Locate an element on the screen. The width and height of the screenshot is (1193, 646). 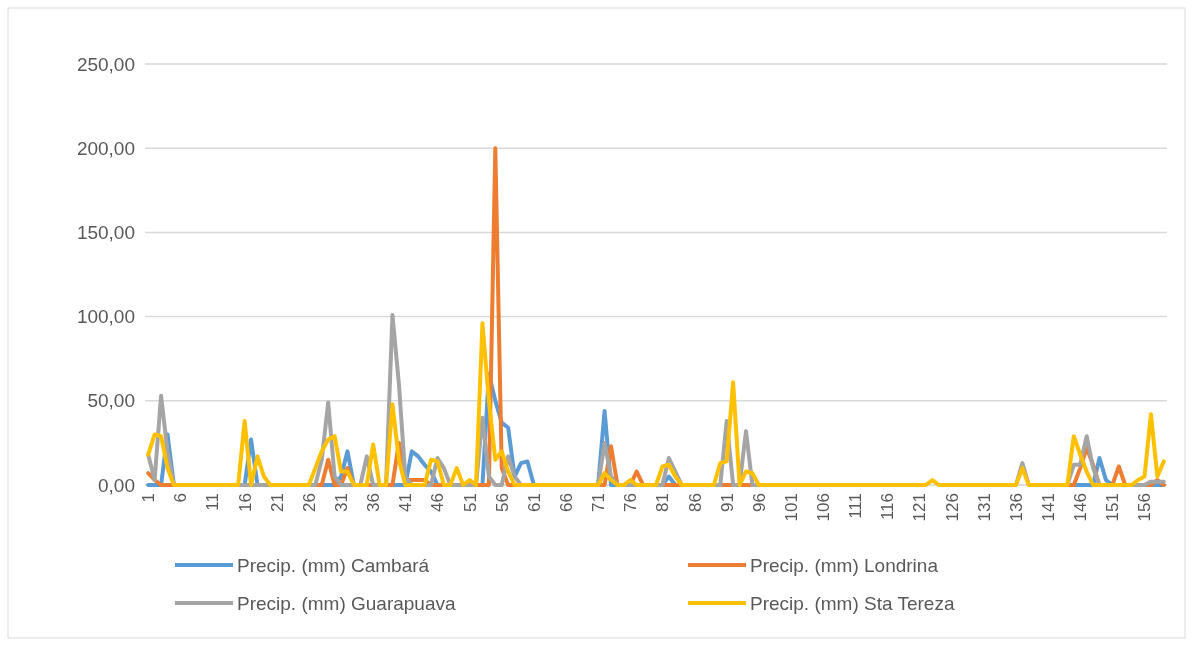
x-tick-label: 106 is located at coordinates (824, 507).